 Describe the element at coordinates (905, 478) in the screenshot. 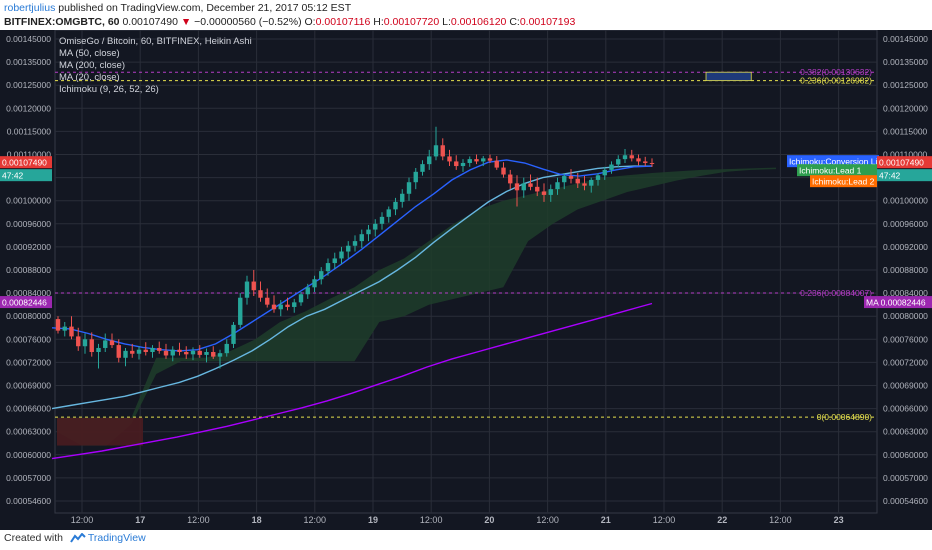

I see `y-tick-right: 0.00057000` at that location.